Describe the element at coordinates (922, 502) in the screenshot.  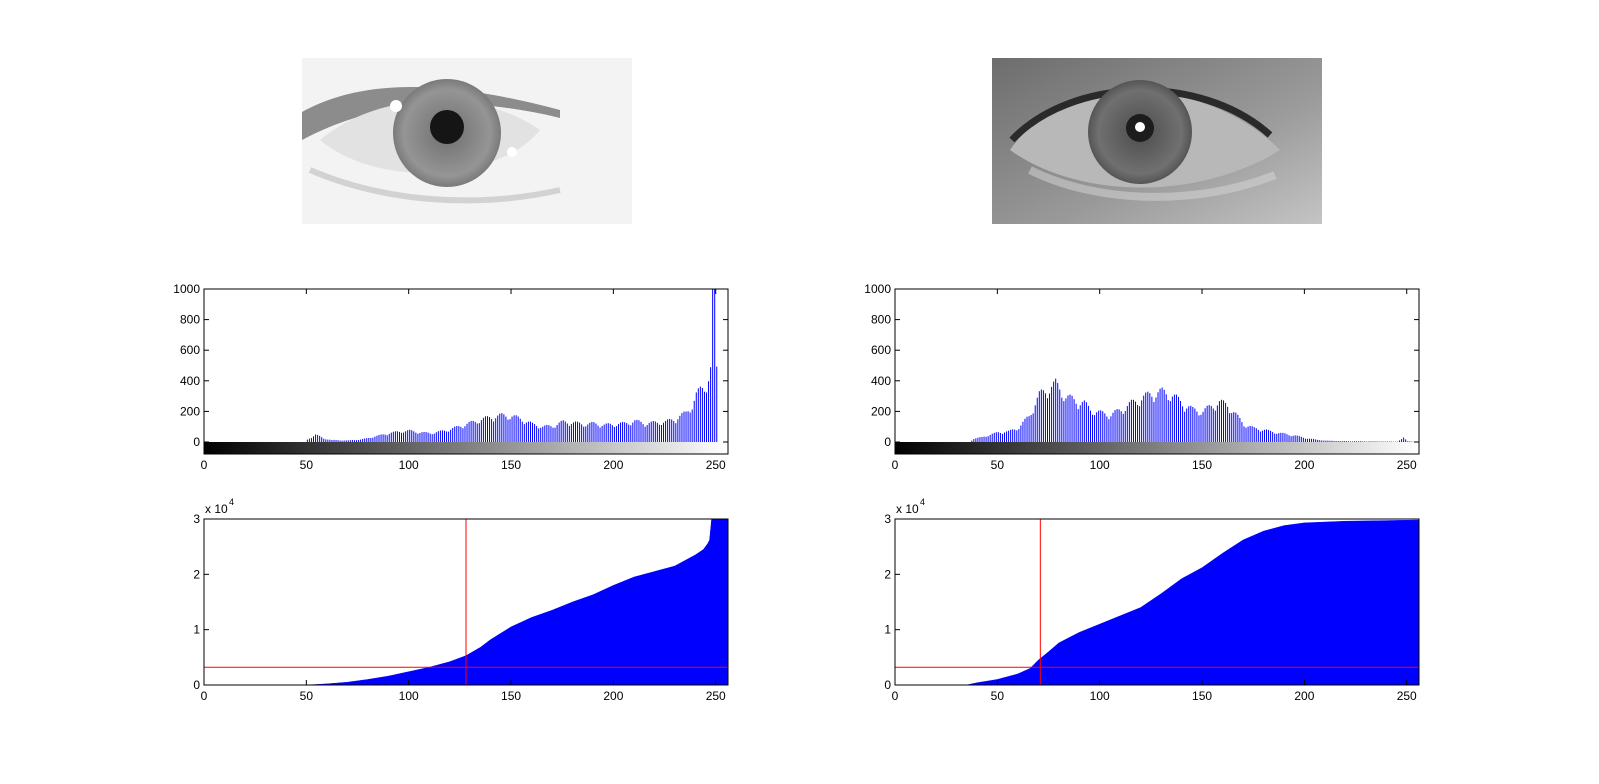
I see `right-cdf-exponent: 4` at that location.